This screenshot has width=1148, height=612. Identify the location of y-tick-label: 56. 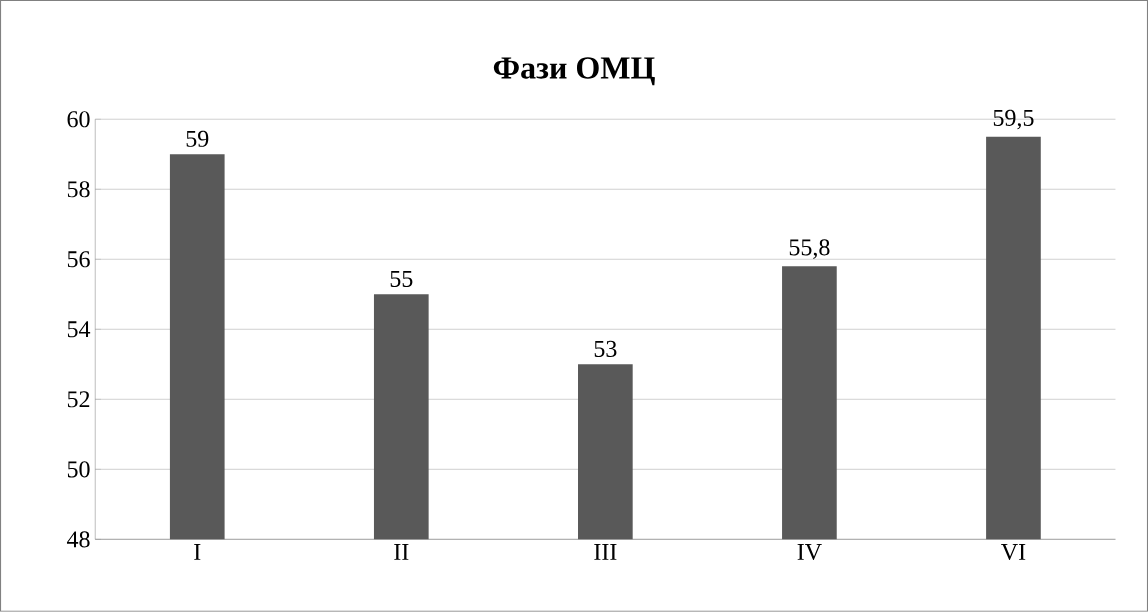
(78, 259).